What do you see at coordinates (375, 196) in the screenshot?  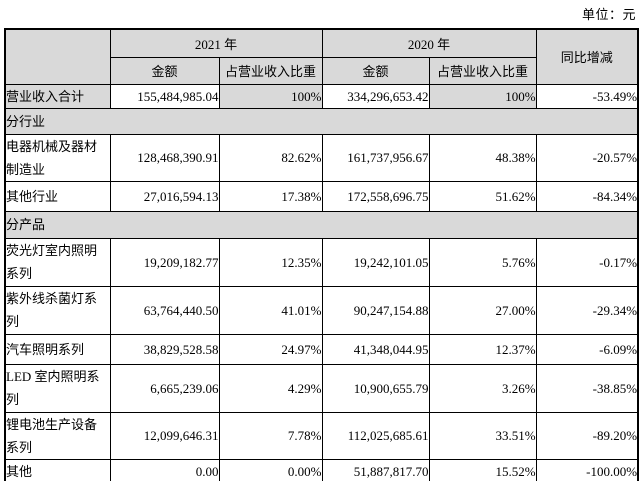 I see `amount-2020-cell: 172,558,696.75` at bounding box center [375, 196].